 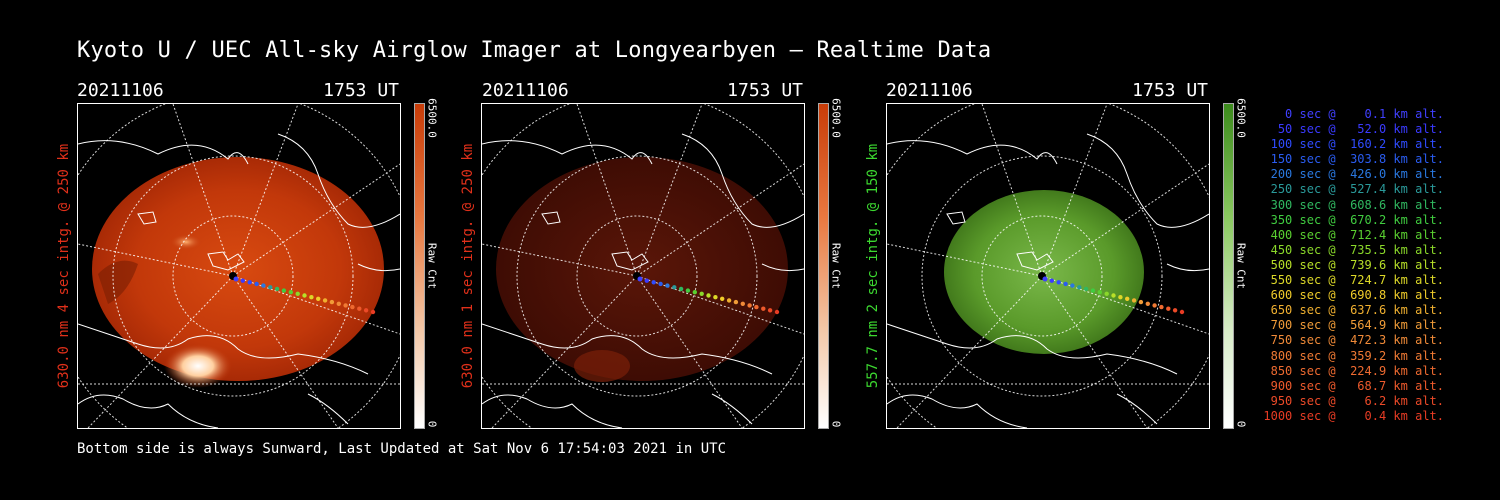 I want to click on legend-entry: 450 sec @ 735.5 km alt., so click(x=1353, y=249).